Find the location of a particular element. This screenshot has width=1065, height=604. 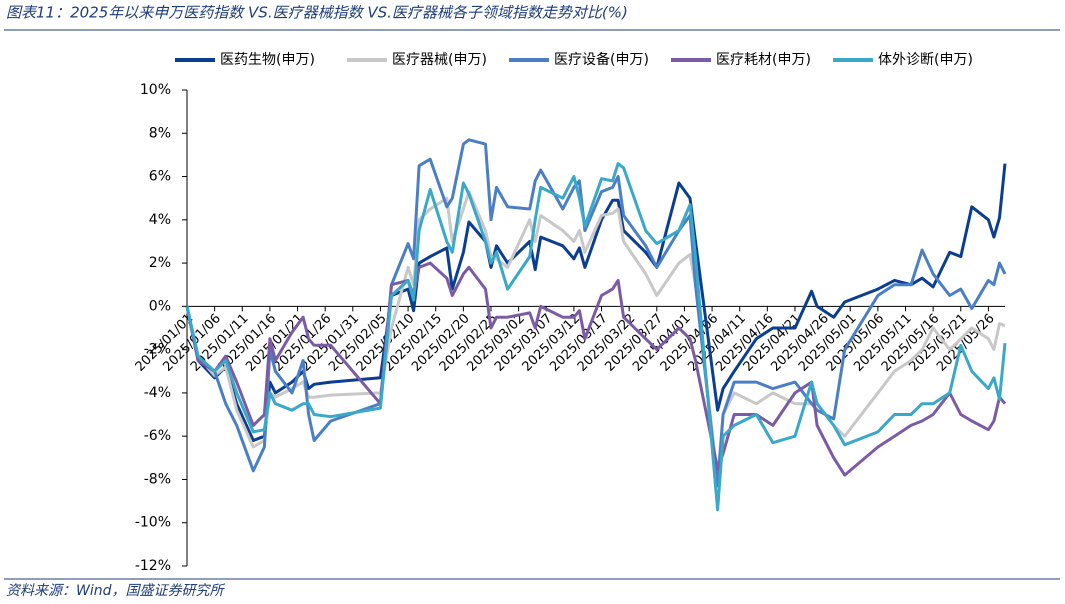

y-tick-label: 2% is located at coordinates (160, 263).